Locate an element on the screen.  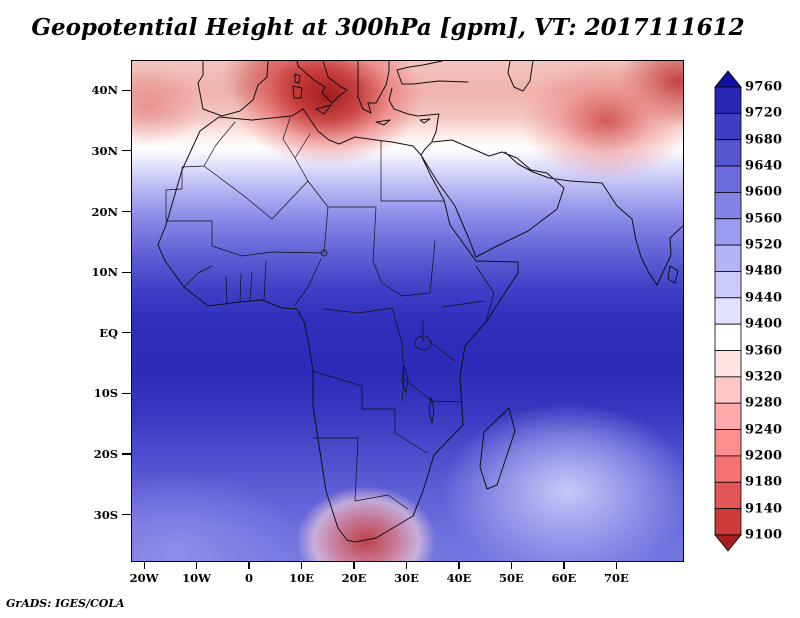
colorbar-label: 9100 is located at coordinates (764, 535).